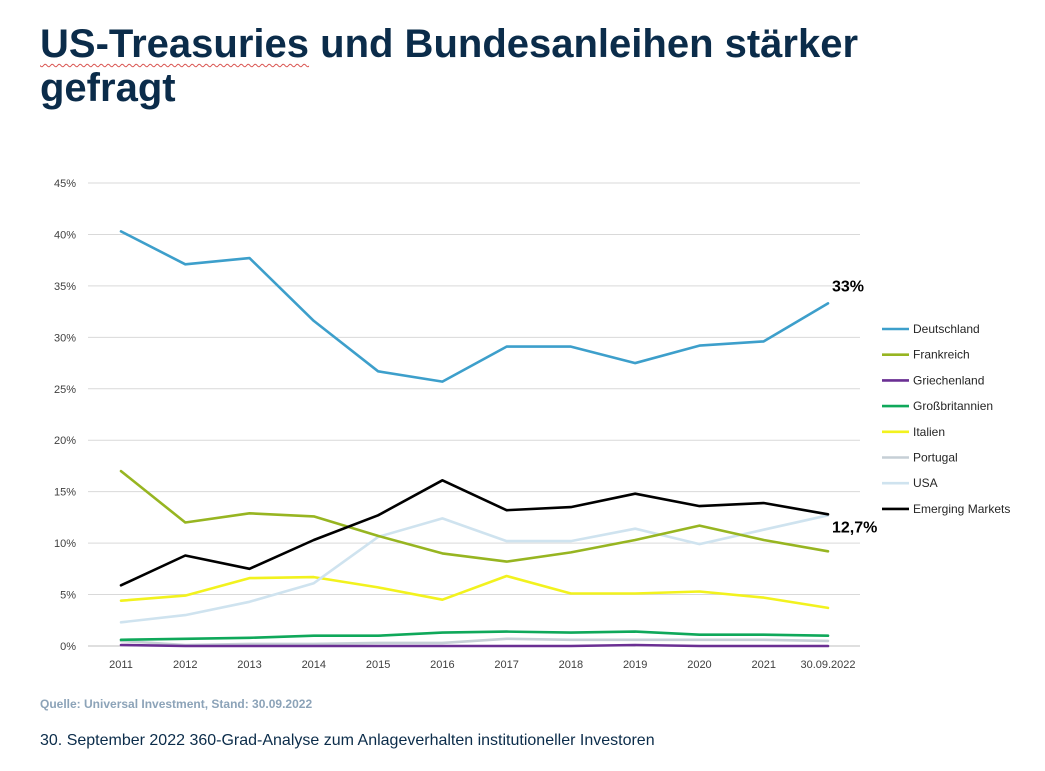  Describe the element at coordinates (449, 66) in the screenshot. I see `title-part-2: und Bundesanleihen stärker gefragt` at that location.